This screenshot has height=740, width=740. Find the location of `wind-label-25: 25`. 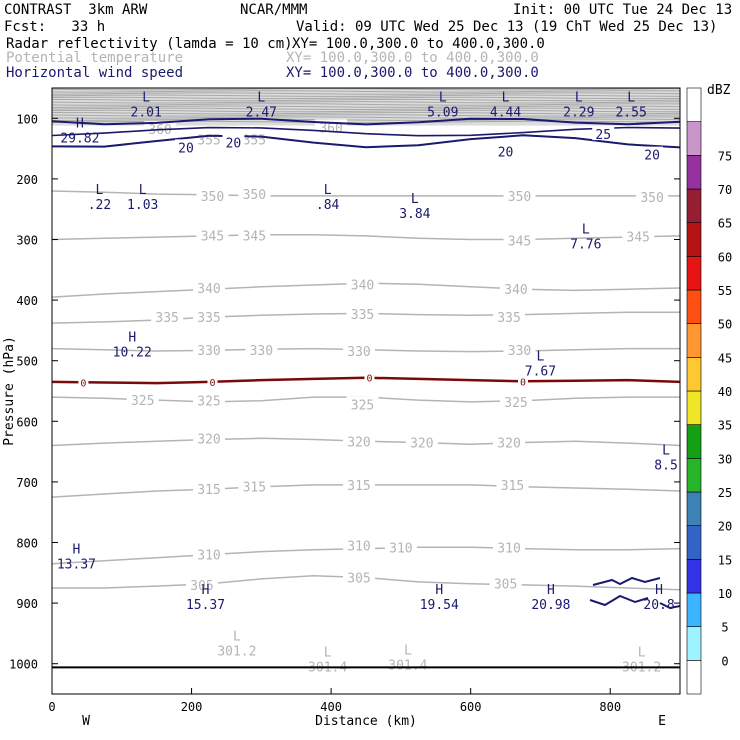

wind-label-25: 25 is located at coordinates (603, 135).